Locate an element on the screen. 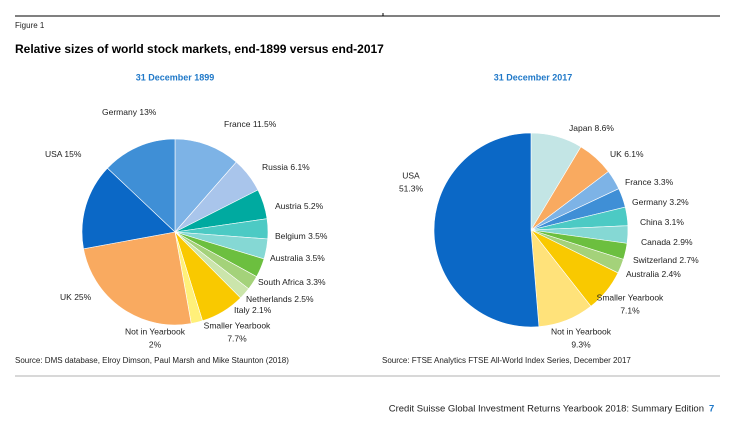 The image size is (730, 421). slice-value-label: 2.9% is located at coordinates (683, 242).